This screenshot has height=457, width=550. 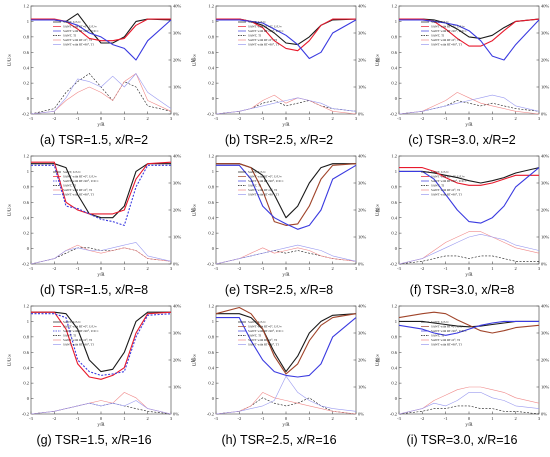 What do you see at coordinates (279, 440) in the screenshot?
I see `panel-caption: (h) TSR=2.5, x/R=16` at bounding box center [279, 440].